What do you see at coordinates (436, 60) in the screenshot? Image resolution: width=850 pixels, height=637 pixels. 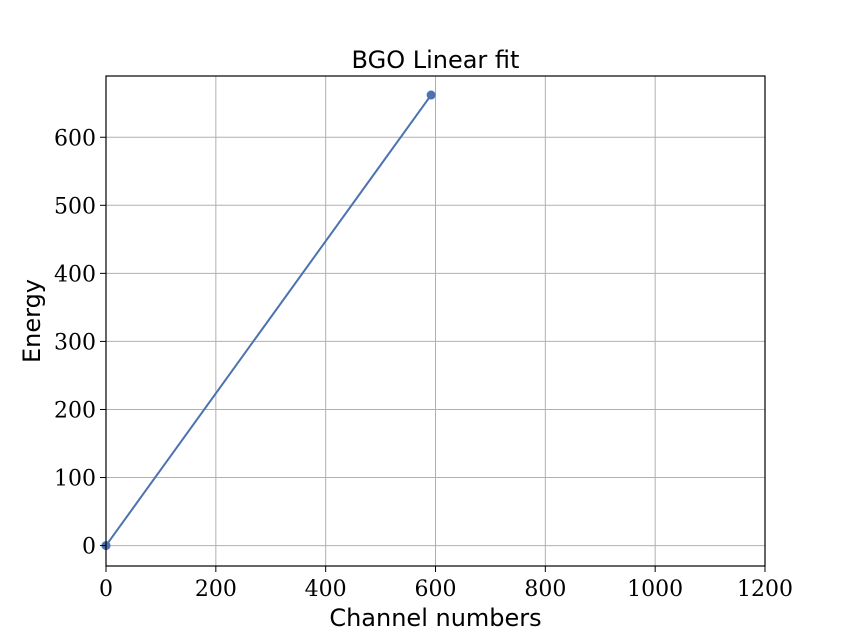 I see `chart-title: BGO Linear fit` at bounding box center [436, 60].